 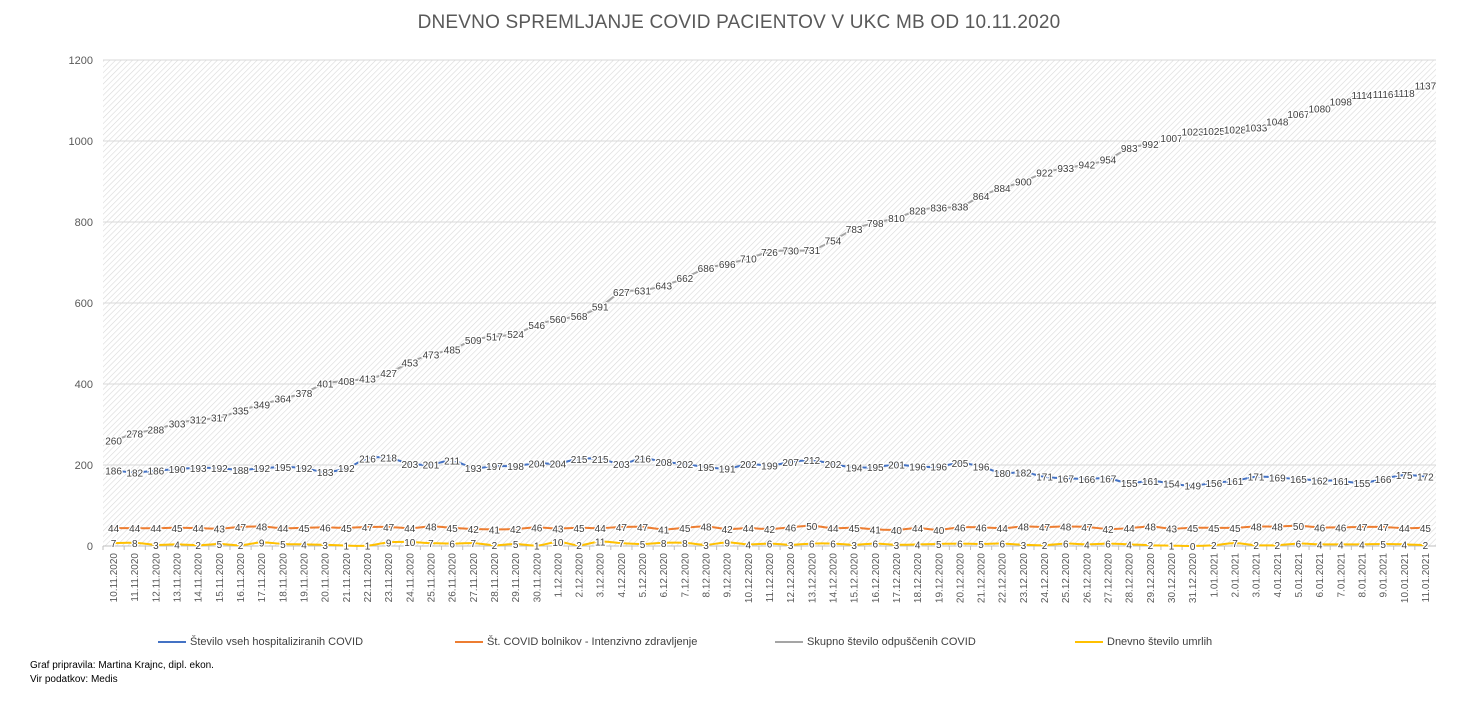 I want to click on data-label-discharged: 1114, so click(x=1362, y=96).